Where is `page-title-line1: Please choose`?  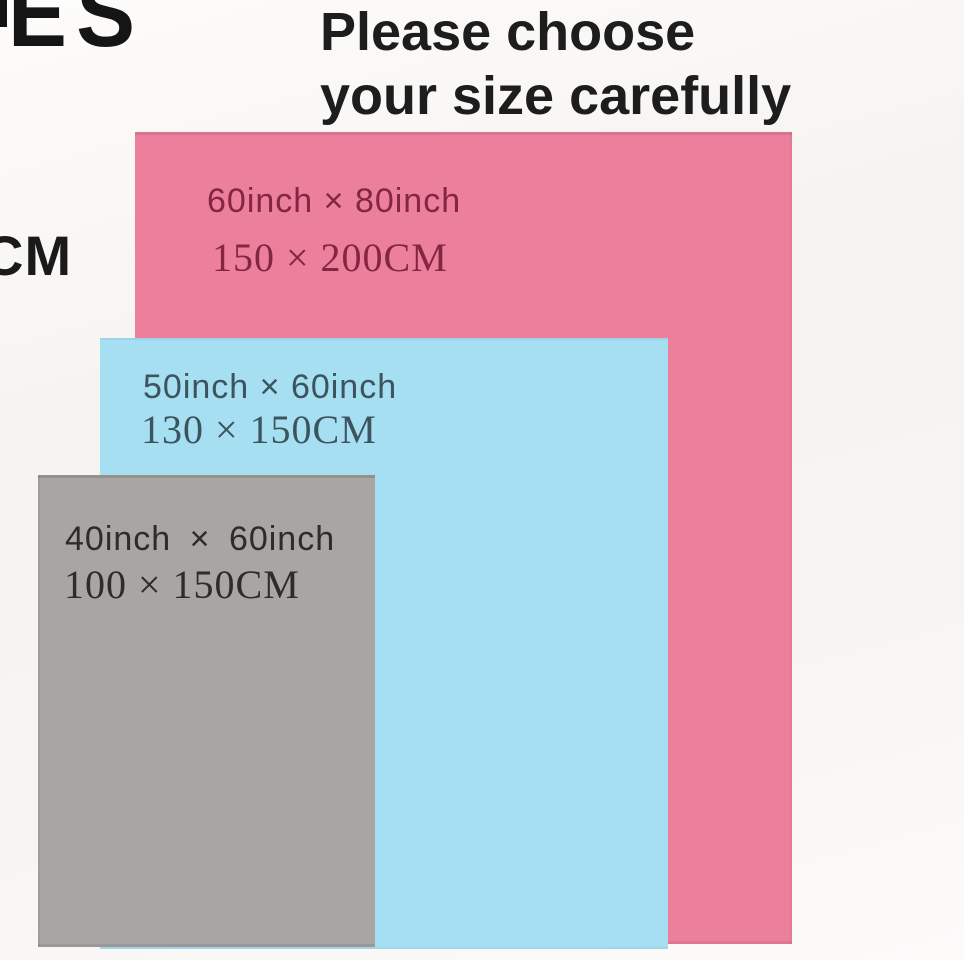 page-title-line1: Please choose is located at coordinates (508, 32).